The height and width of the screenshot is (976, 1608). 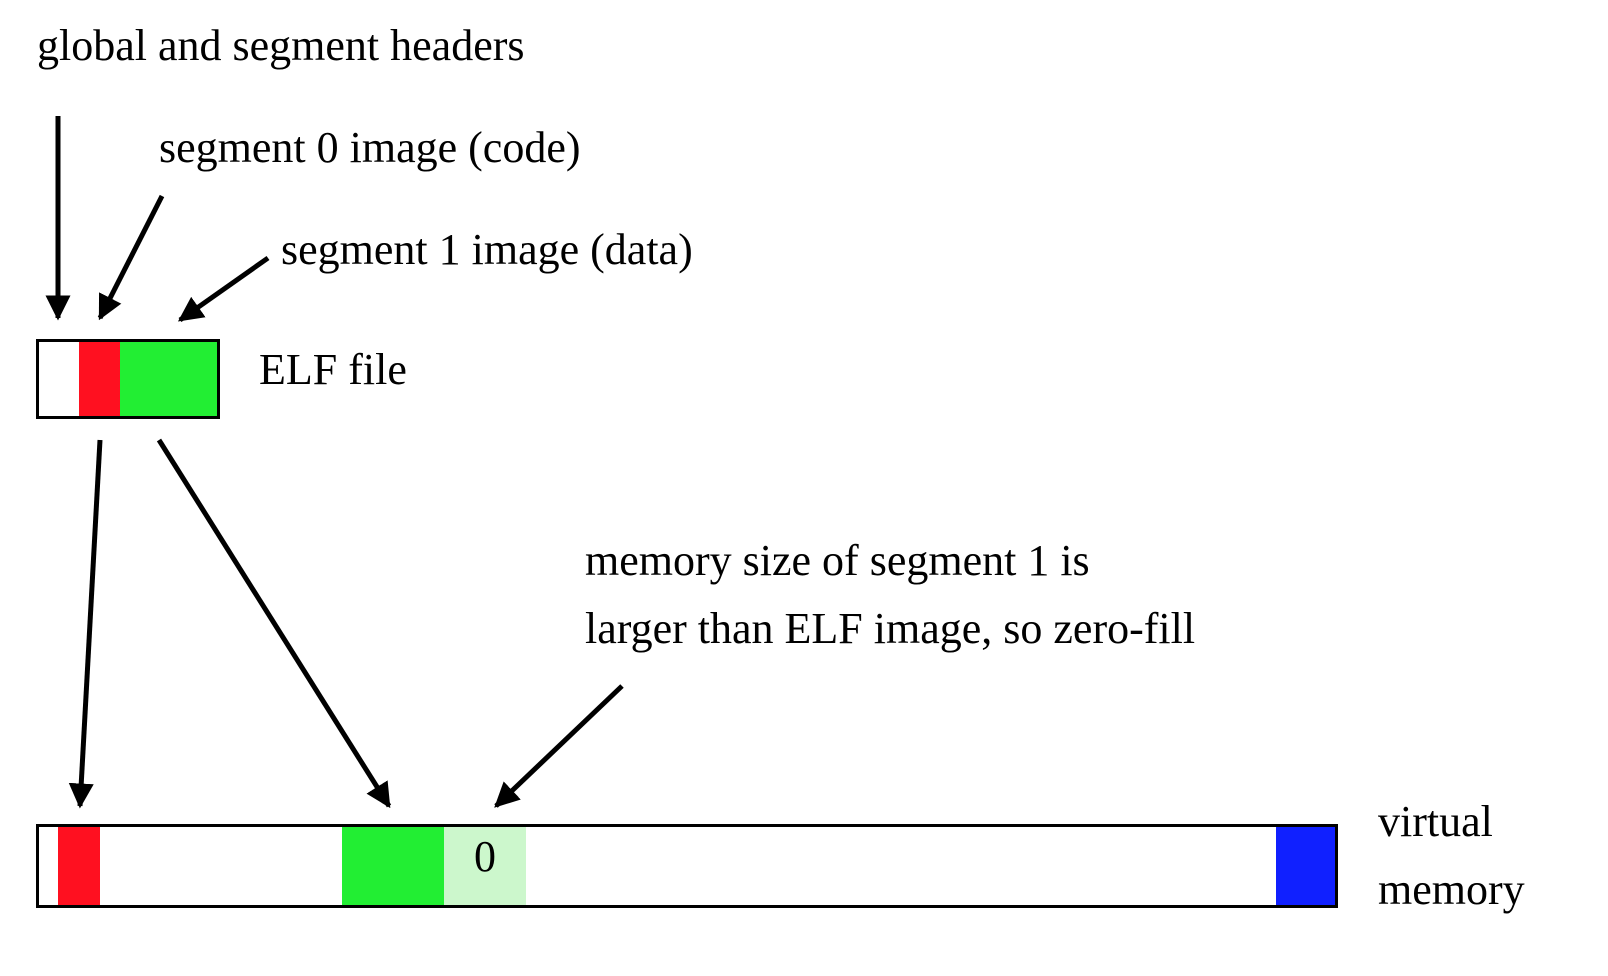 What do you see at coordinates (59, 379) in the screenshot?
I see `elf-headers-region` at bounding box center [59, 379].